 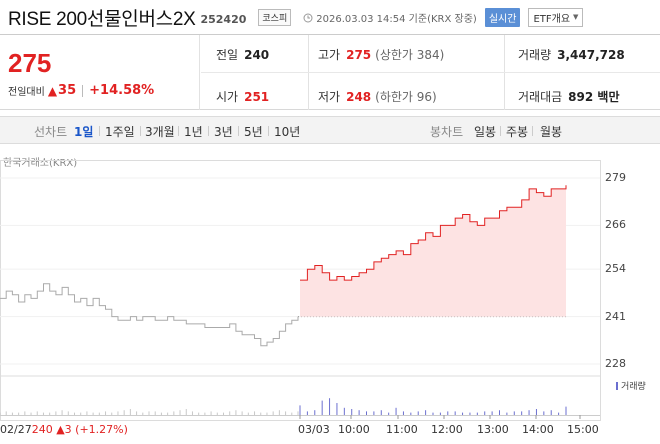 I want to click on price-change: 전일대비 ▲ 35 +14.58%, so click(x=81, y=90).